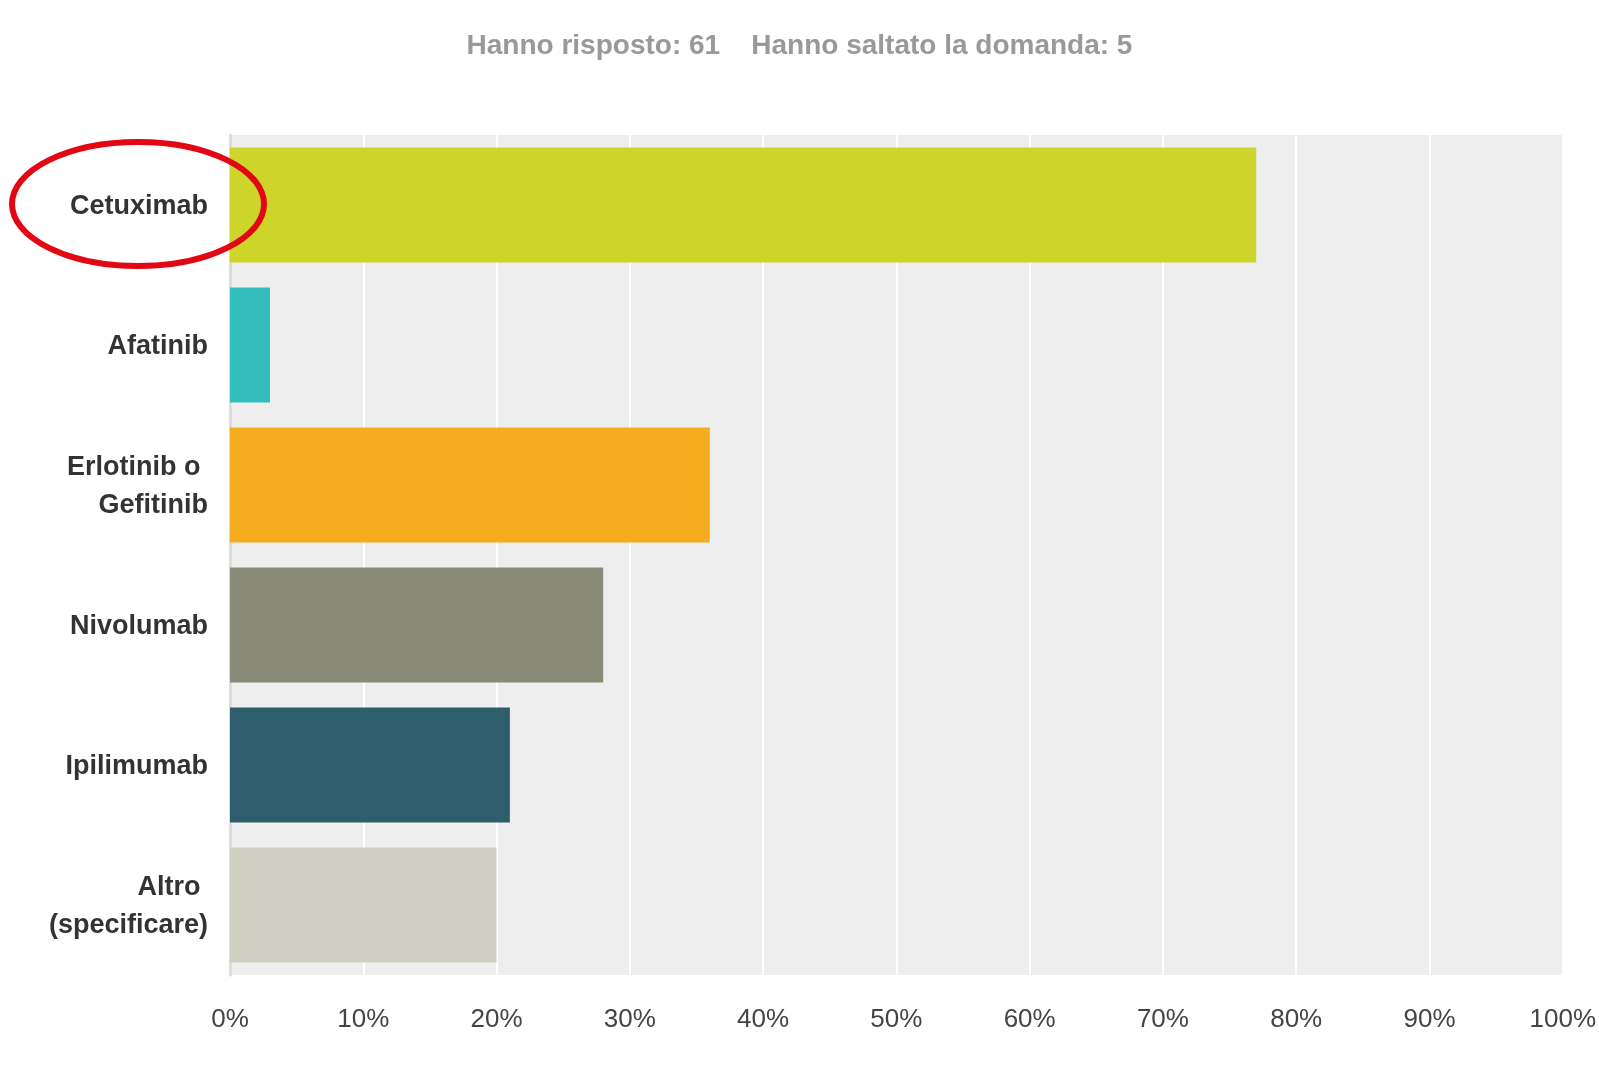  I want to click on x-tick-label: 90%, so click(1429, 1018).